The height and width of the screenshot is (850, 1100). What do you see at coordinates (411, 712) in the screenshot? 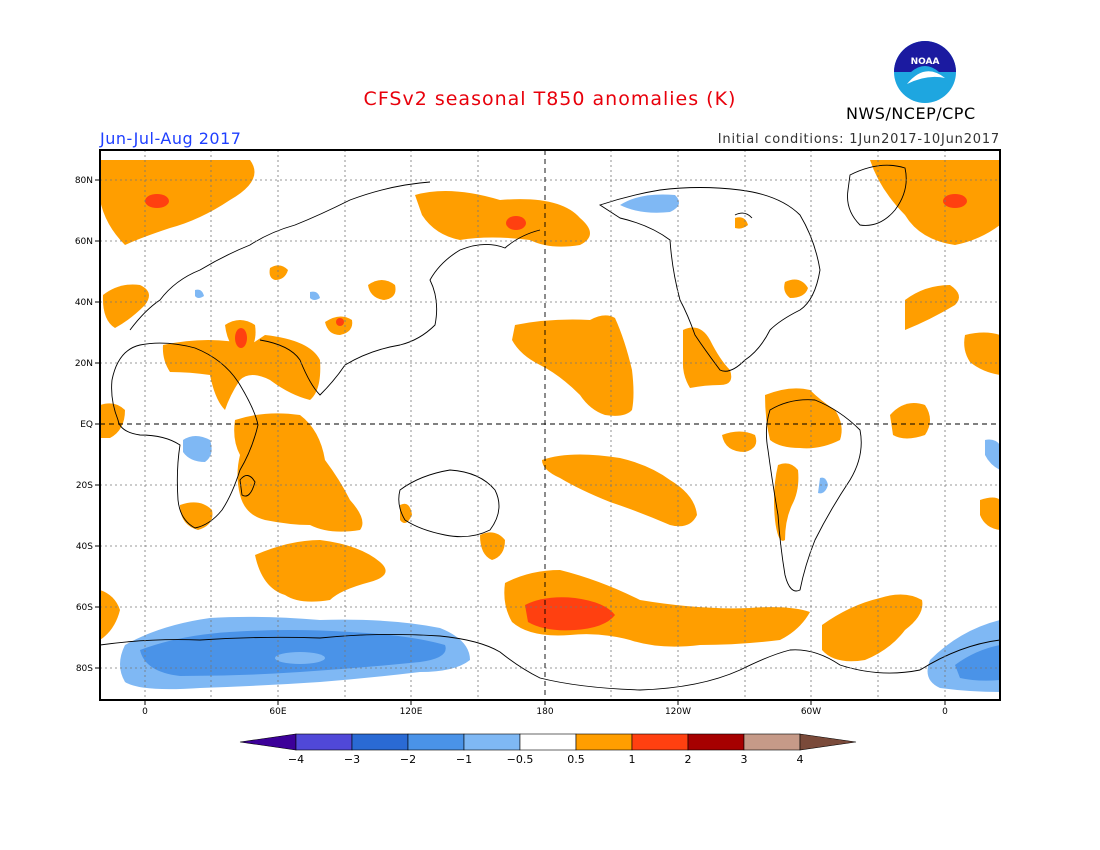
I see `lon-label: 120E` at bounding box center [411, 712].